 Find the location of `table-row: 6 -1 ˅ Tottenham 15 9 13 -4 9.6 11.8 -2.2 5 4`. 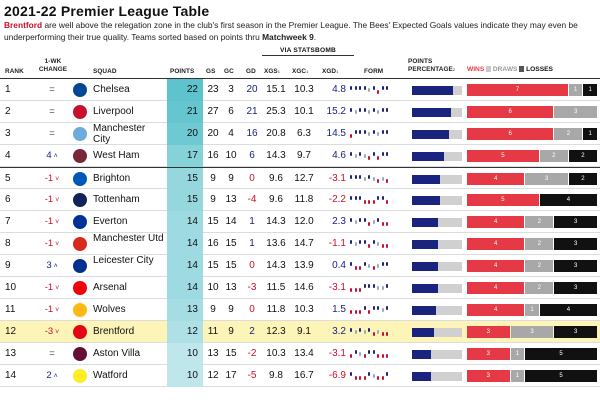

table-row: 6 -1 ˅ Tottenham 15 9 13 -4 9.6 11.8 -2.2 5 4 is located at coordinates (300, 200).